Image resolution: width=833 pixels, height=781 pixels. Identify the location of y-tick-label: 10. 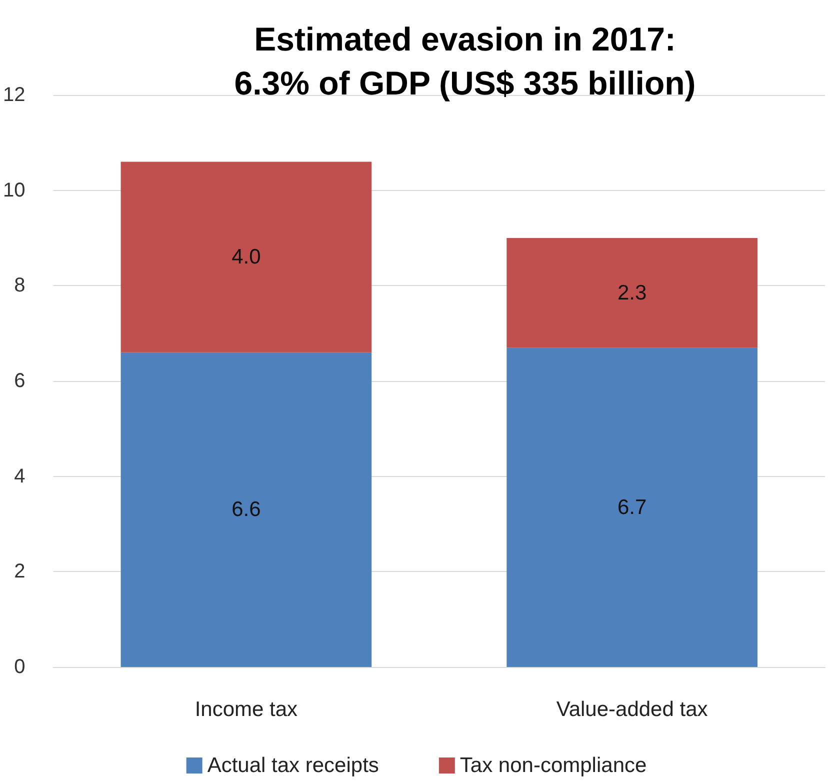
(14, 190).